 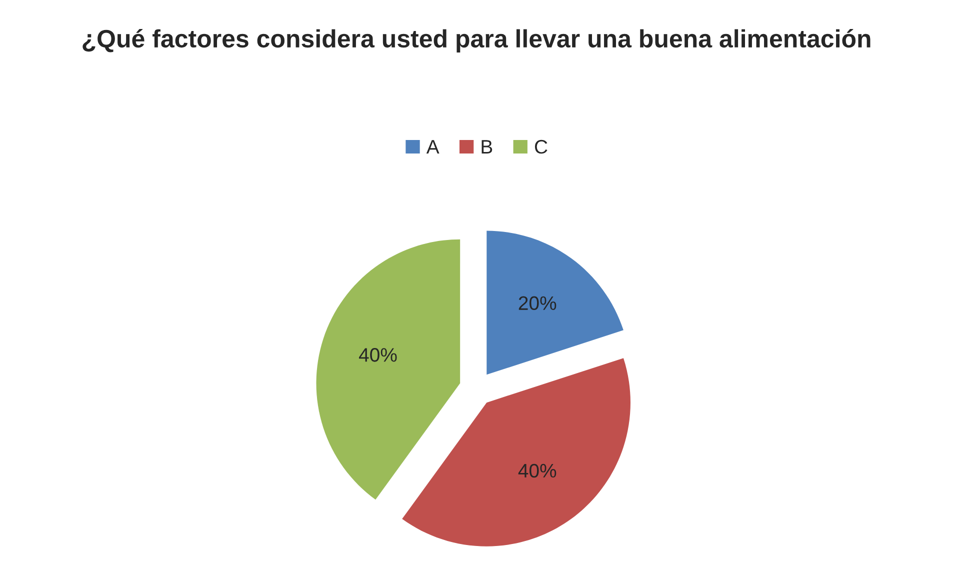 I want to click on legend-label: A, so click(x=433, y=147).